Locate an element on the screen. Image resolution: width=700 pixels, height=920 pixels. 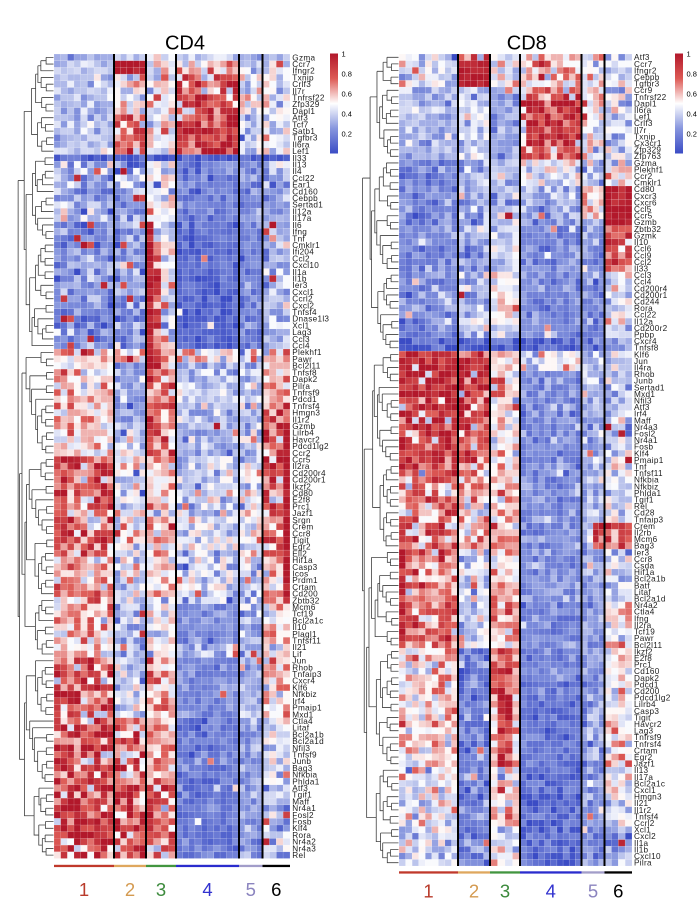
svg-text: Havcr2 is located at coordinates (648, 724).